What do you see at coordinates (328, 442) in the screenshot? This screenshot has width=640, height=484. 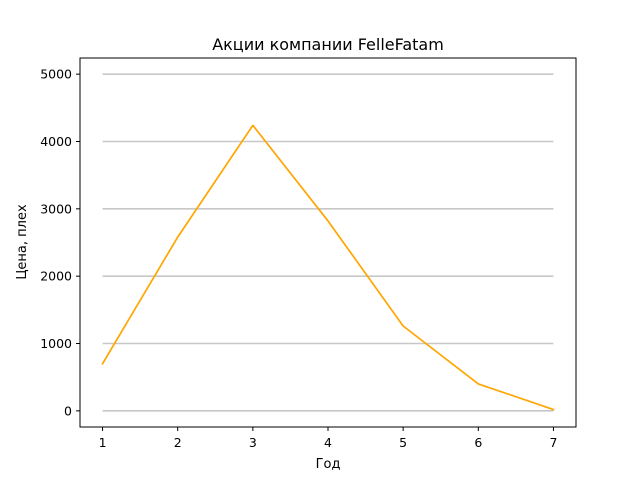 I see `x-tick-label: 4` at bounding box center [328, 442].